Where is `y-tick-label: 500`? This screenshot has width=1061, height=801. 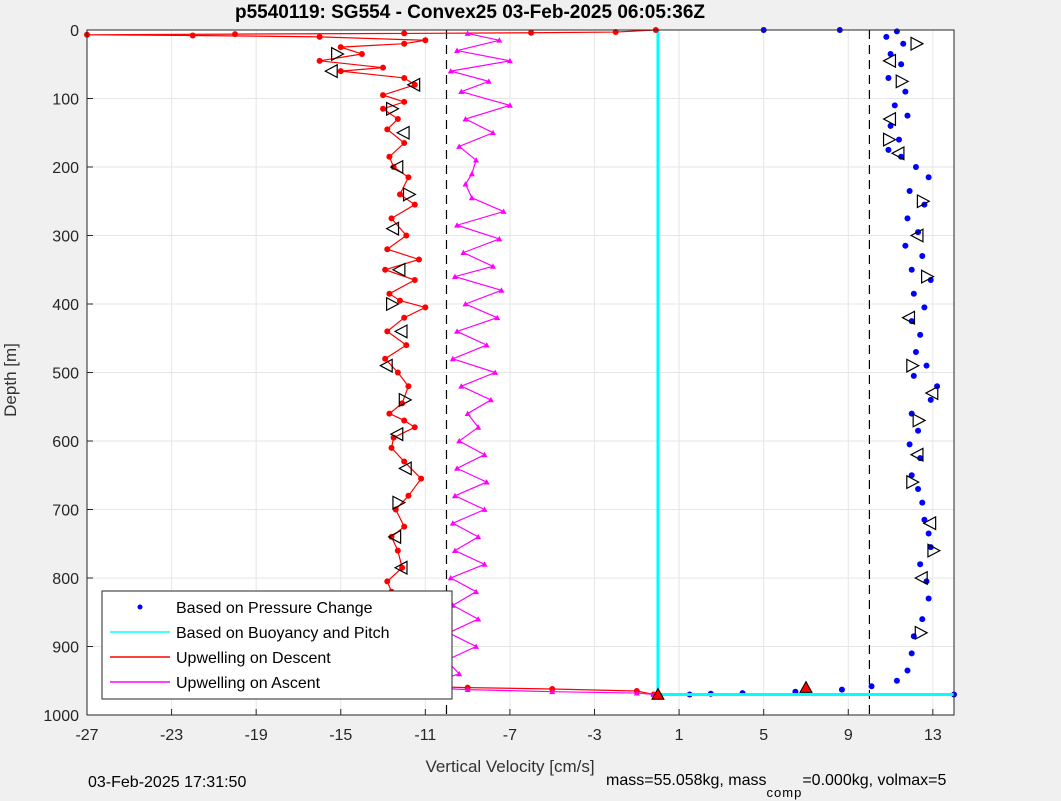
y-tick-label: 500 is located at coordinates (65, 374).